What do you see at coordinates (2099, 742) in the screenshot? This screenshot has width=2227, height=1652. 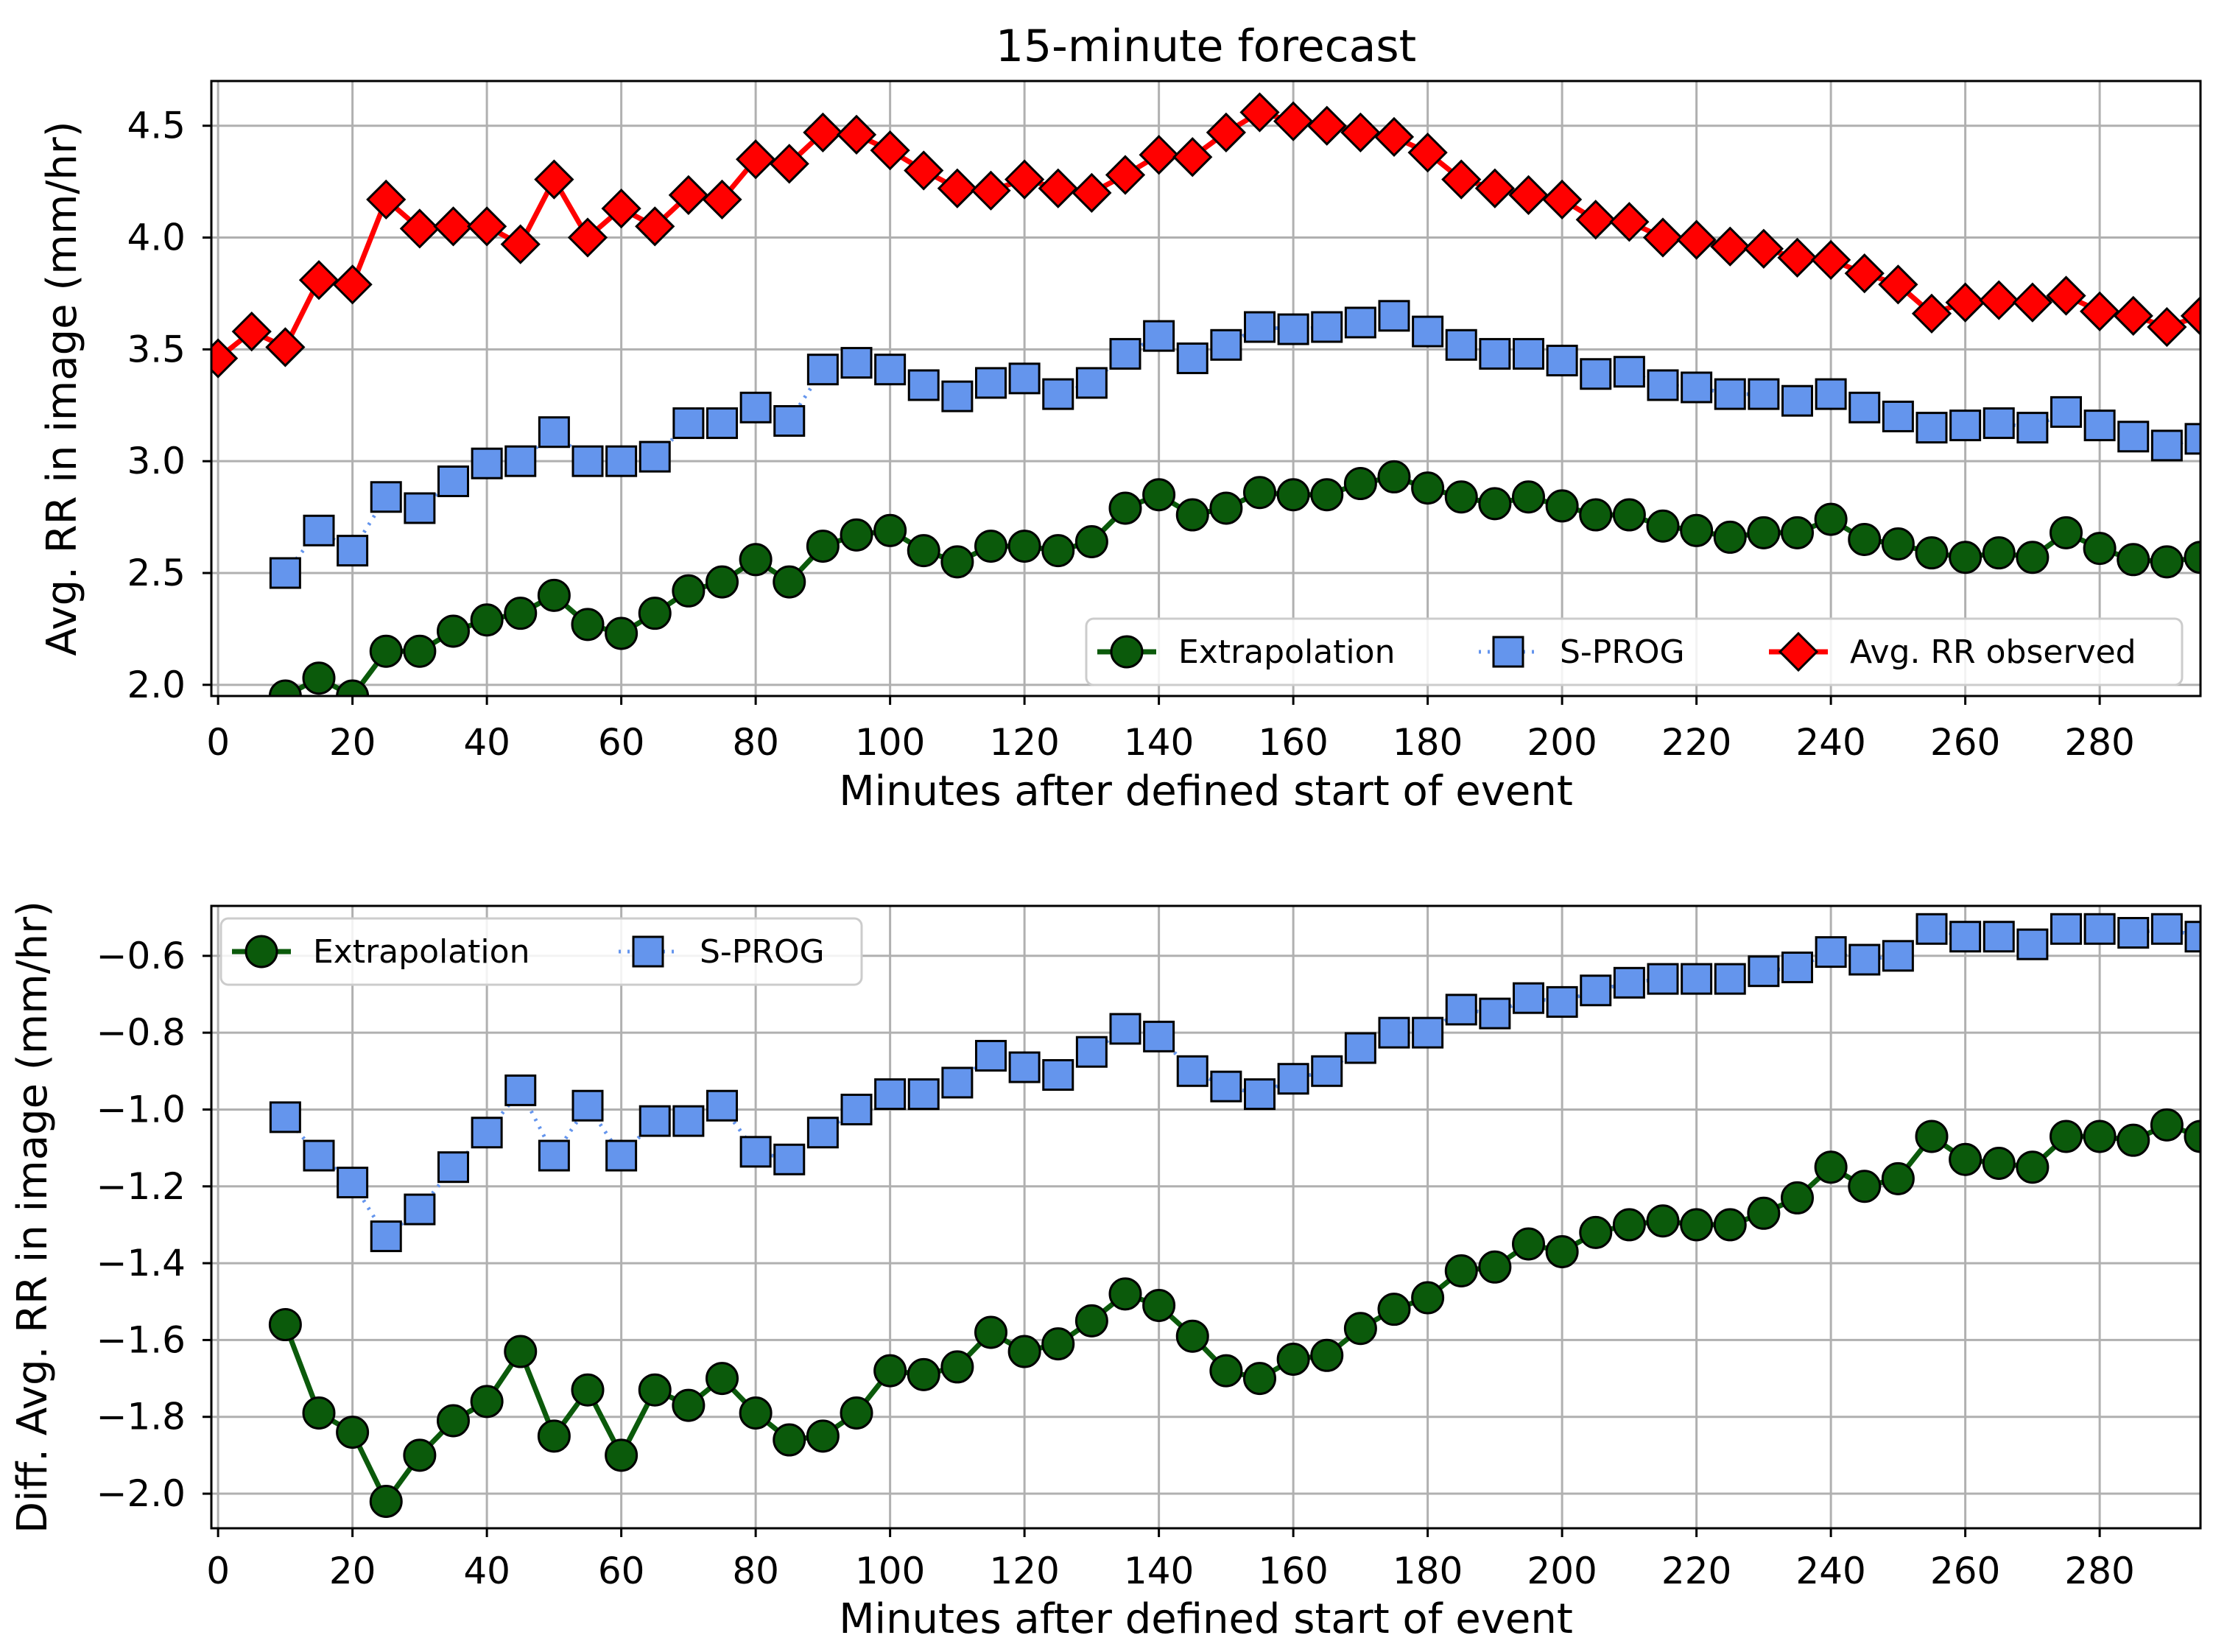 I see `x-tick-label: 280` at bounding box center [2099, 742].